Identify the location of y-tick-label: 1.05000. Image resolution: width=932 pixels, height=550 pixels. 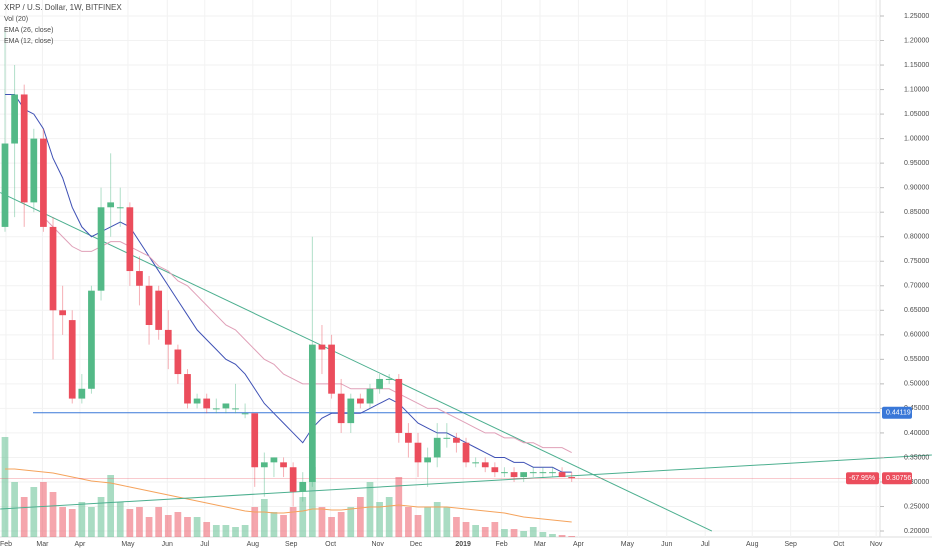
(916, 114).